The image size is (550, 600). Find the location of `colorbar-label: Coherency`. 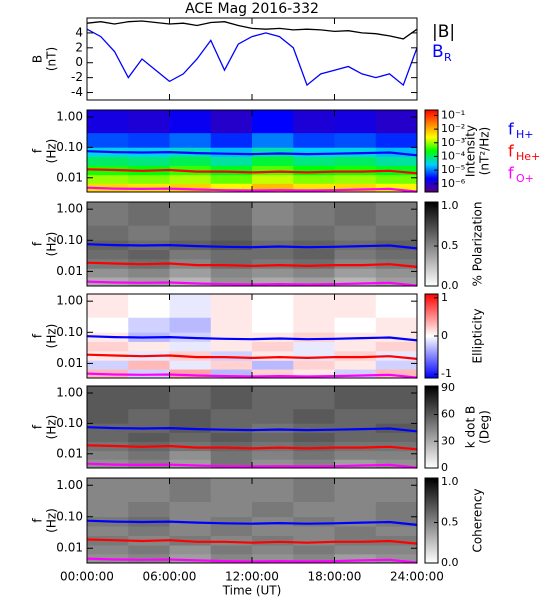

colorbar-label: Coherency is located at coordinates (478, 520).